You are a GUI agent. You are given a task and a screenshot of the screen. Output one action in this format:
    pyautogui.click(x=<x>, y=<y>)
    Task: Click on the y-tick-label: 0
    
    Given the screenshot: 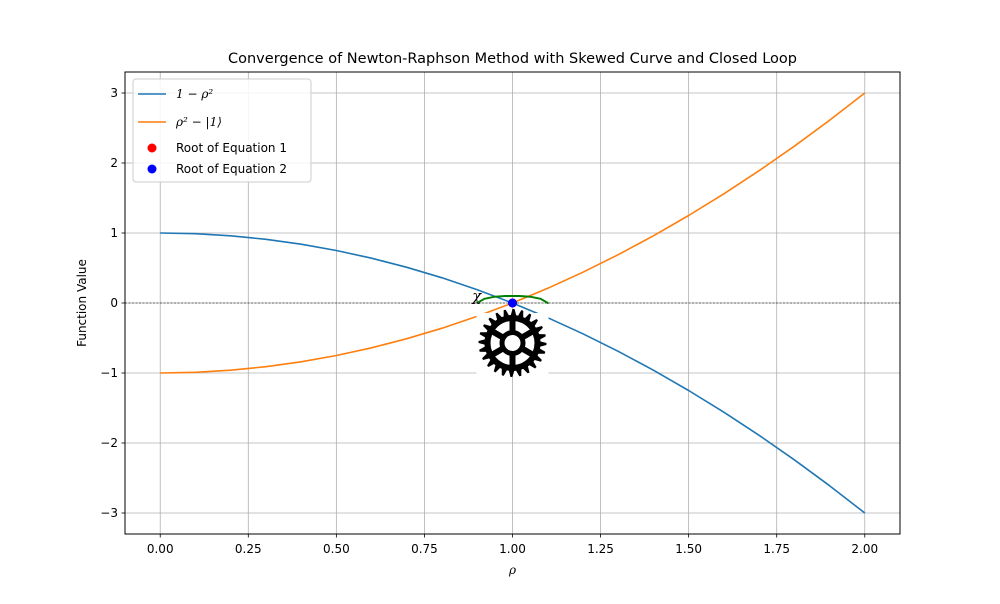 What is the action you would take?
    pyautogui.click(x=114, y=303)
    